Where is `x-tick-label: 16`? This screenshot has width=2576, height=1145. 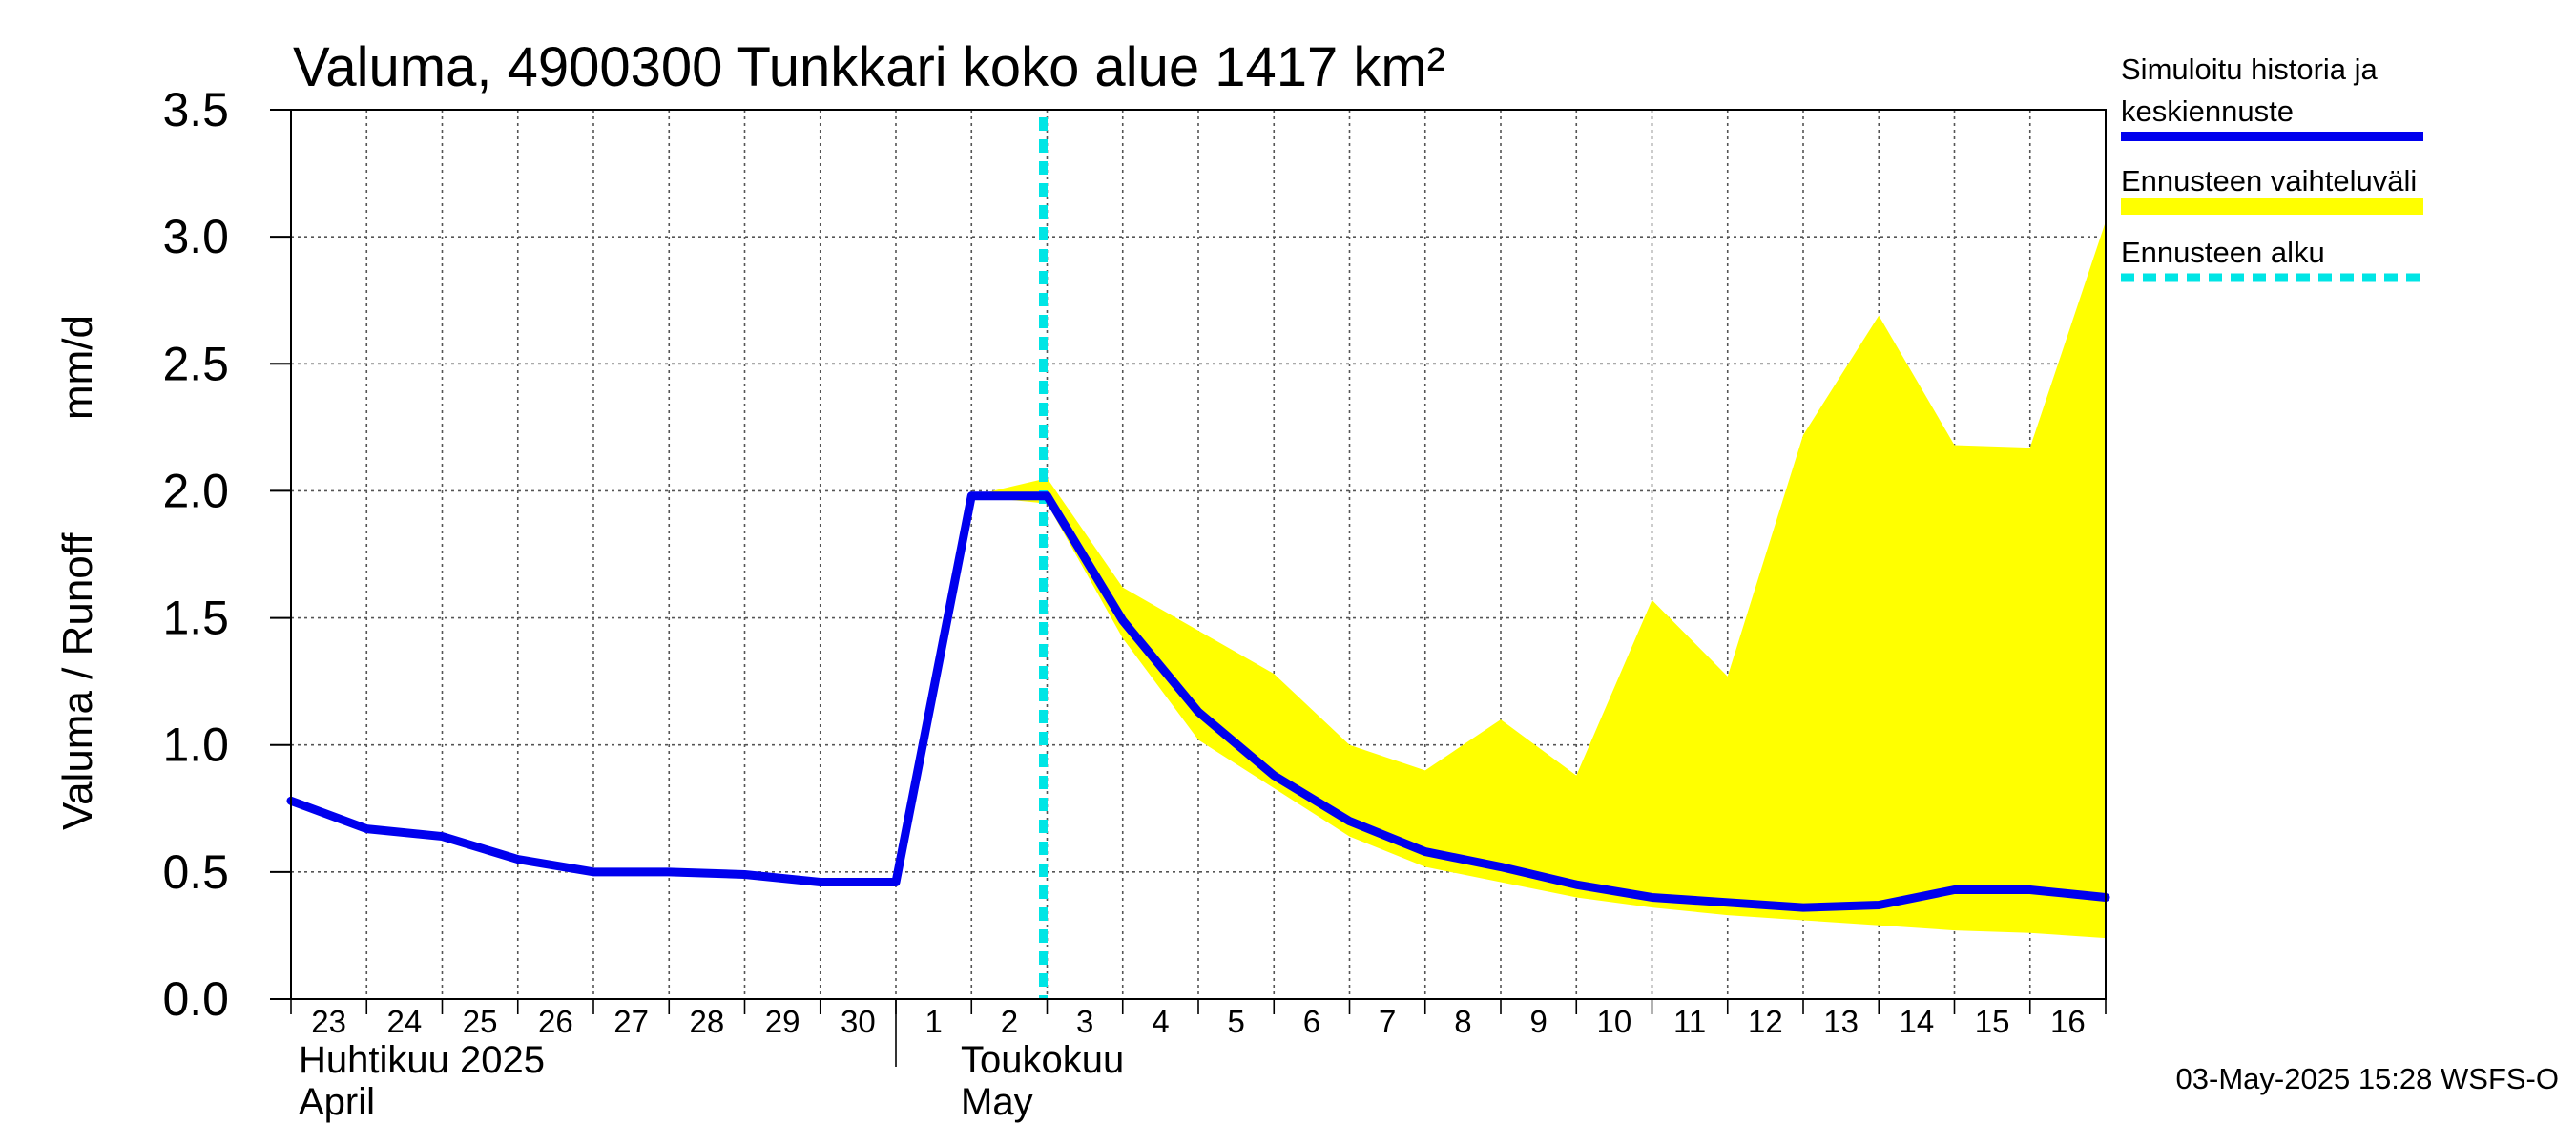
x-tick-label: 16 is located at coordinates (2068, 1022).